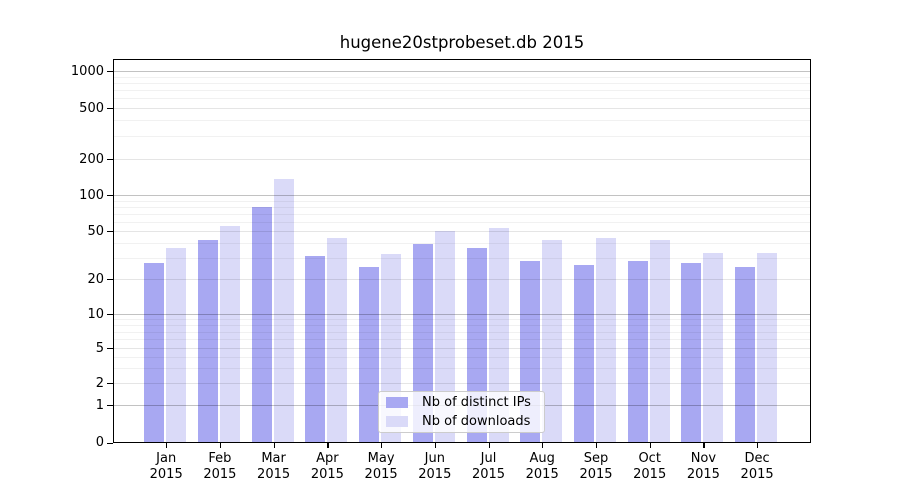  Describe the element at coordinates (91, 159) in the screenshot. I see `y-tick-label-200: 200` at that location.